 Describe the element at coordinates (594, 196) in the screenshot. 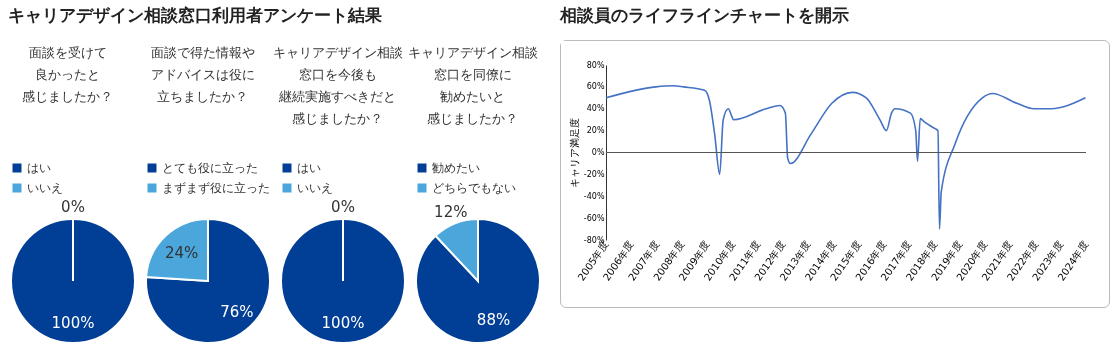

I see `y-tick-label: -40%` at that location.